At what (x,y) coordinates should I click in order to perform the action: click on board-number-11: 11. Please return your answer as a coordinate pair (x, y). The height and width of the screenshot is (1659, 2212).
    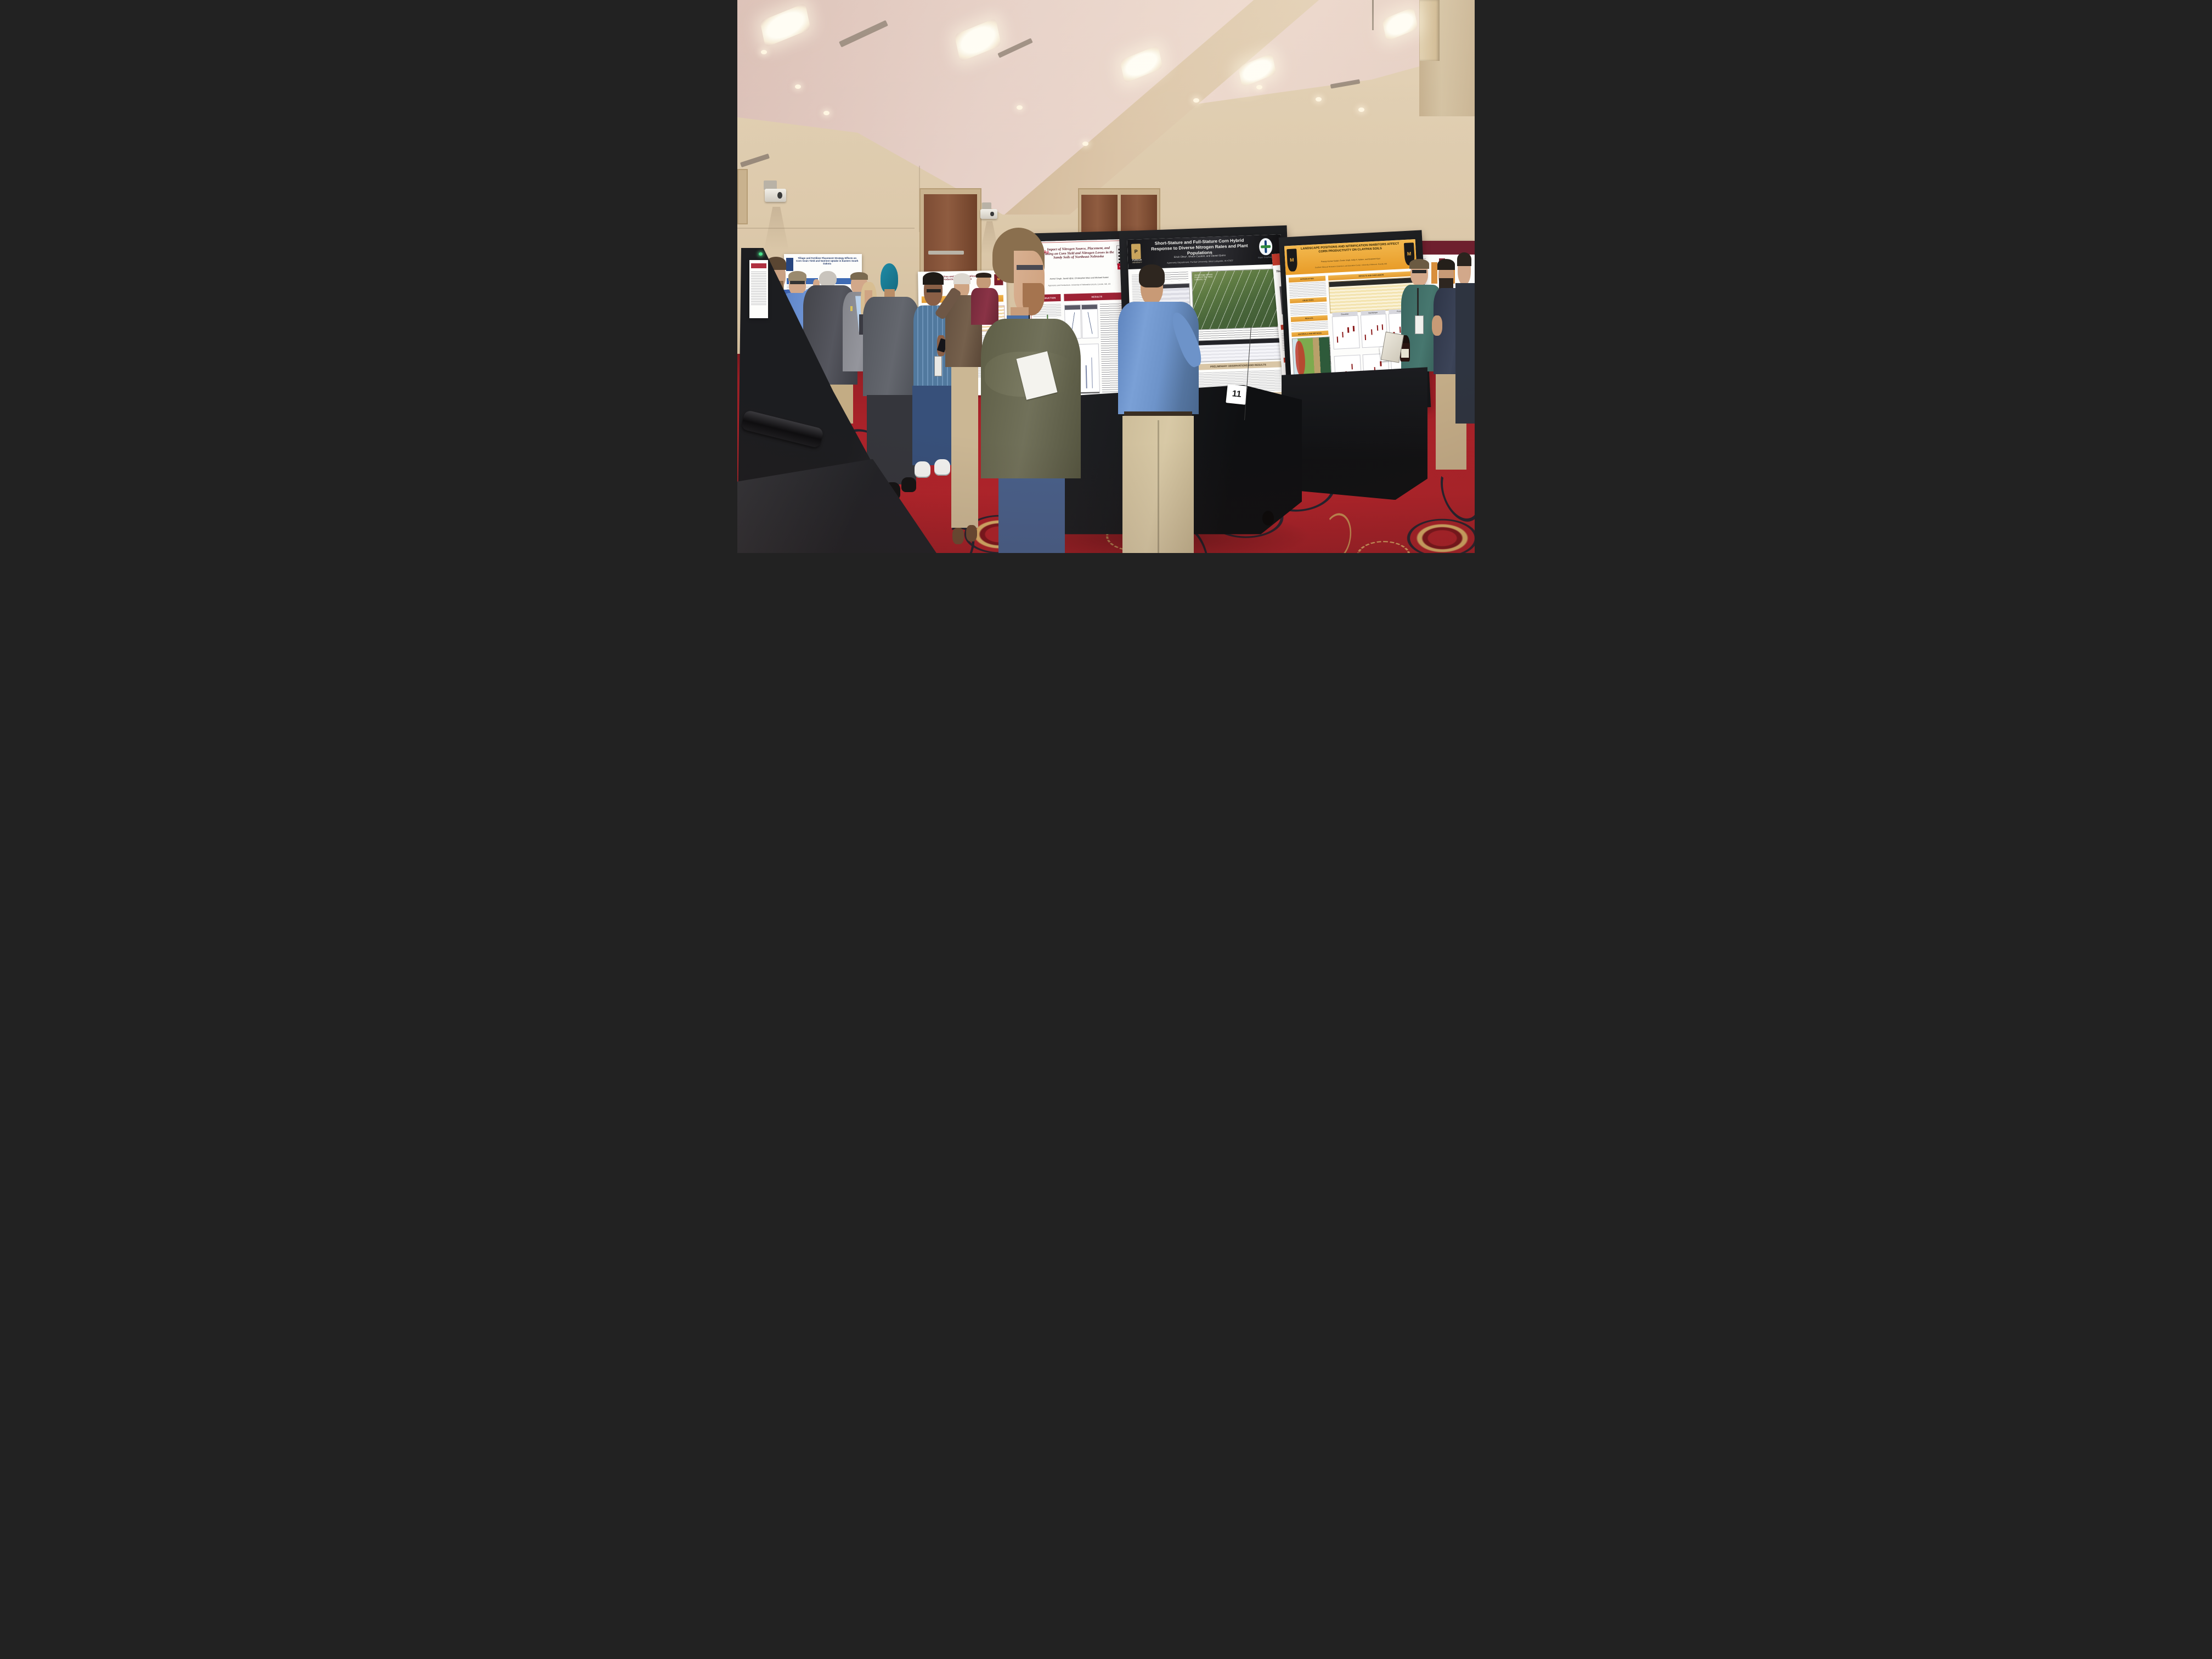
    Looking at the image, I should click on (1237, 394).